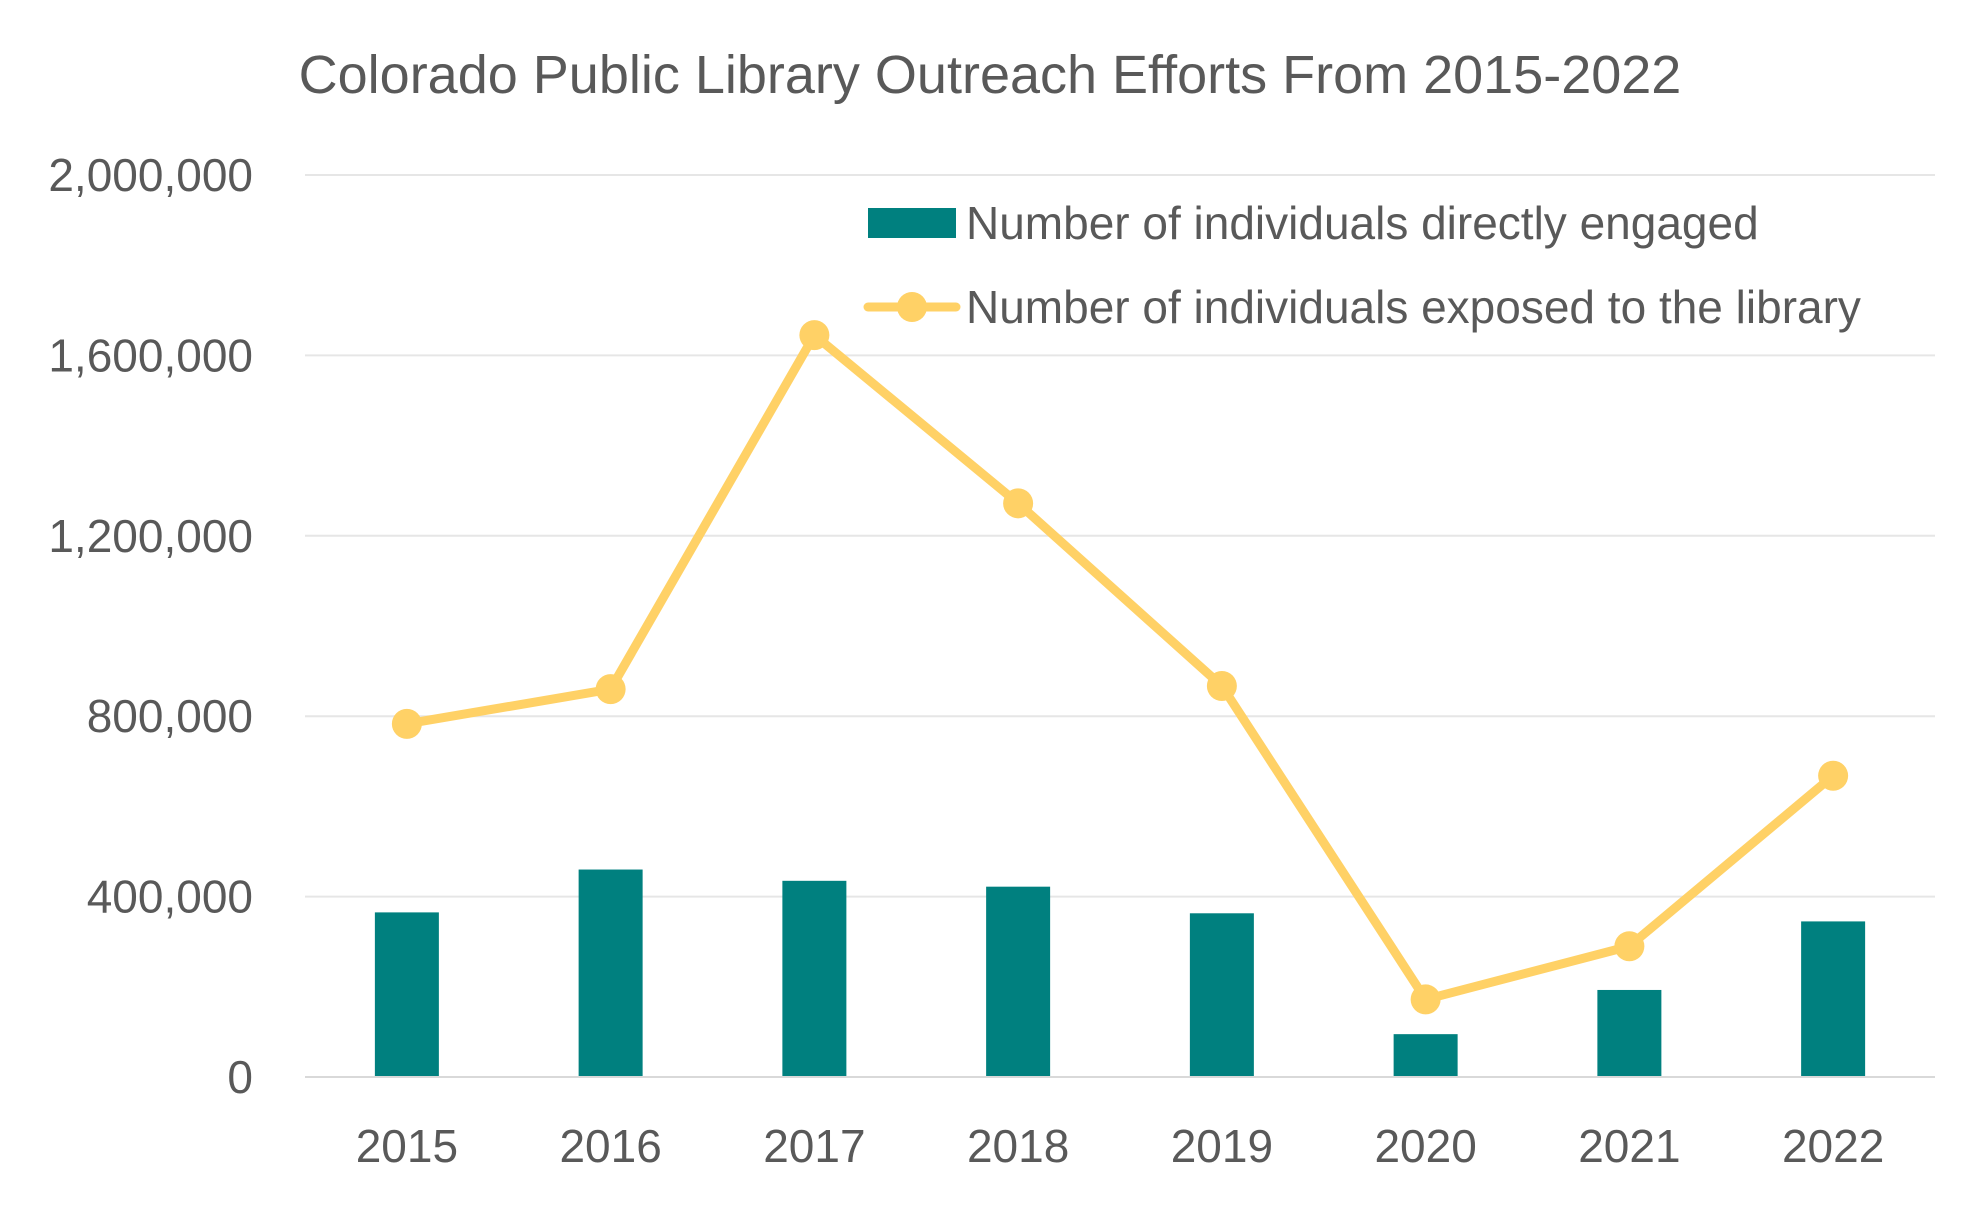  I want to click on x-tick-label: 2020, so click(1425, 1146).